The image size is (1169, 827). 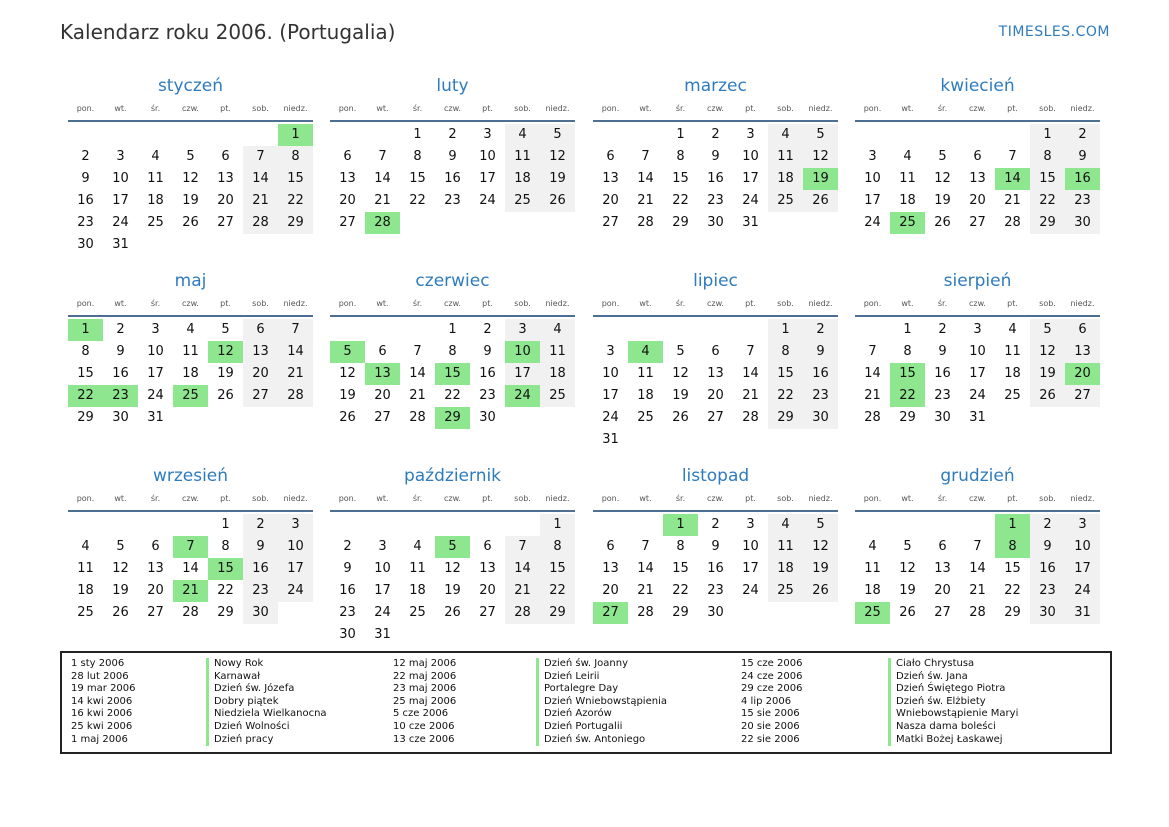 I want to click on day-cell: 11, so click(x=190, y=351).